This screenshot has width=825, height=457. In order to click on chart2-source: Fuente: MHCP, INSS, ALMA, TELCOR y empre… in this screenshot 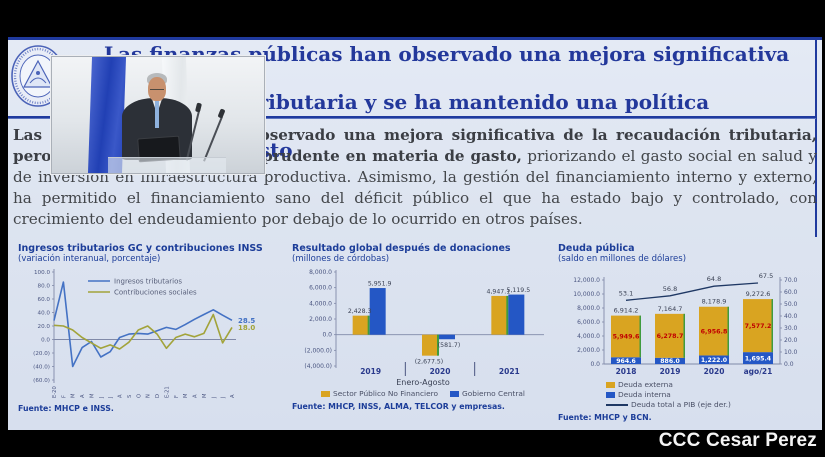, I will do `click(398, 406)`.